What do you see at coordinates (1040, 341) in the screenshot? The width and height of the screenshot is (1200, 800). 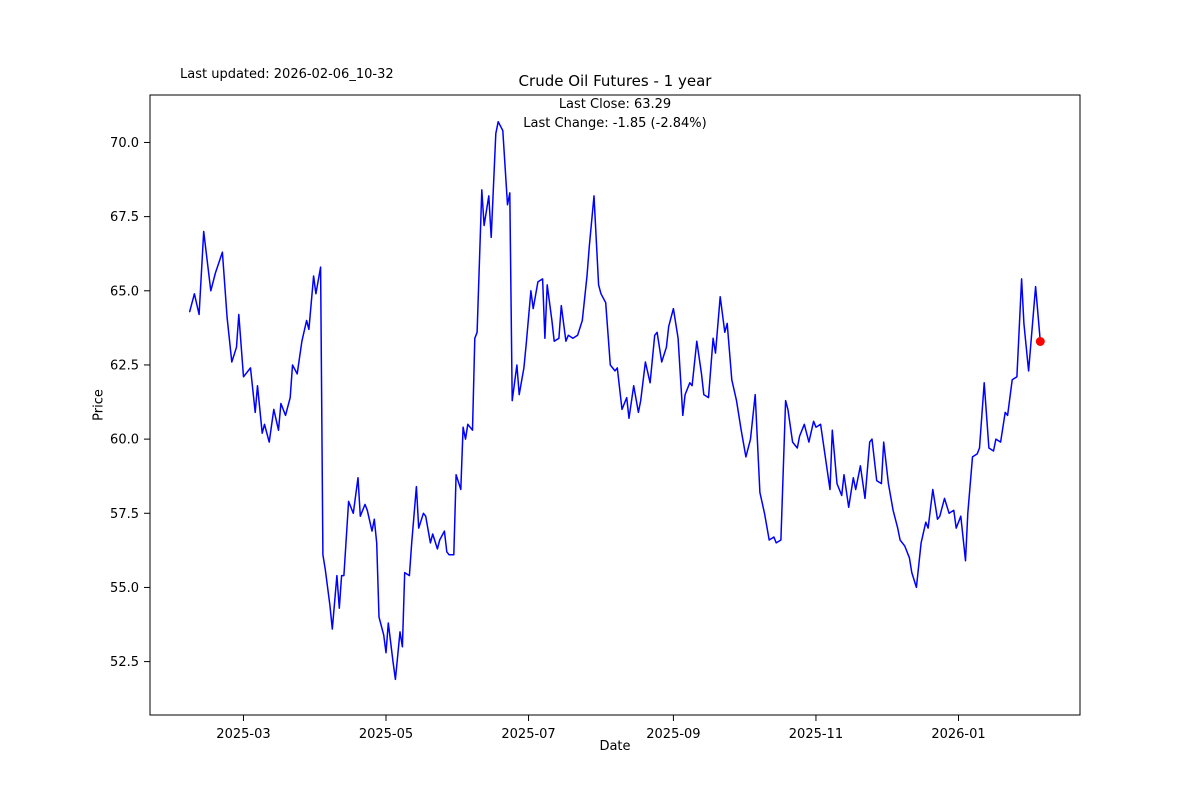 I see `last-price-marker` at bounding box center [1040, 341].